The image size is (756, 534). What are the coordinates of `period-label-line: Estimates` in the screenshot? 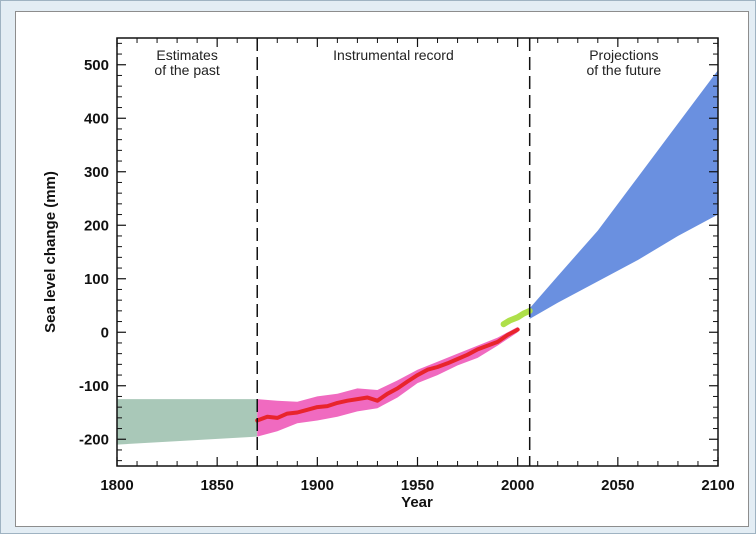 It's located at (186, 55).